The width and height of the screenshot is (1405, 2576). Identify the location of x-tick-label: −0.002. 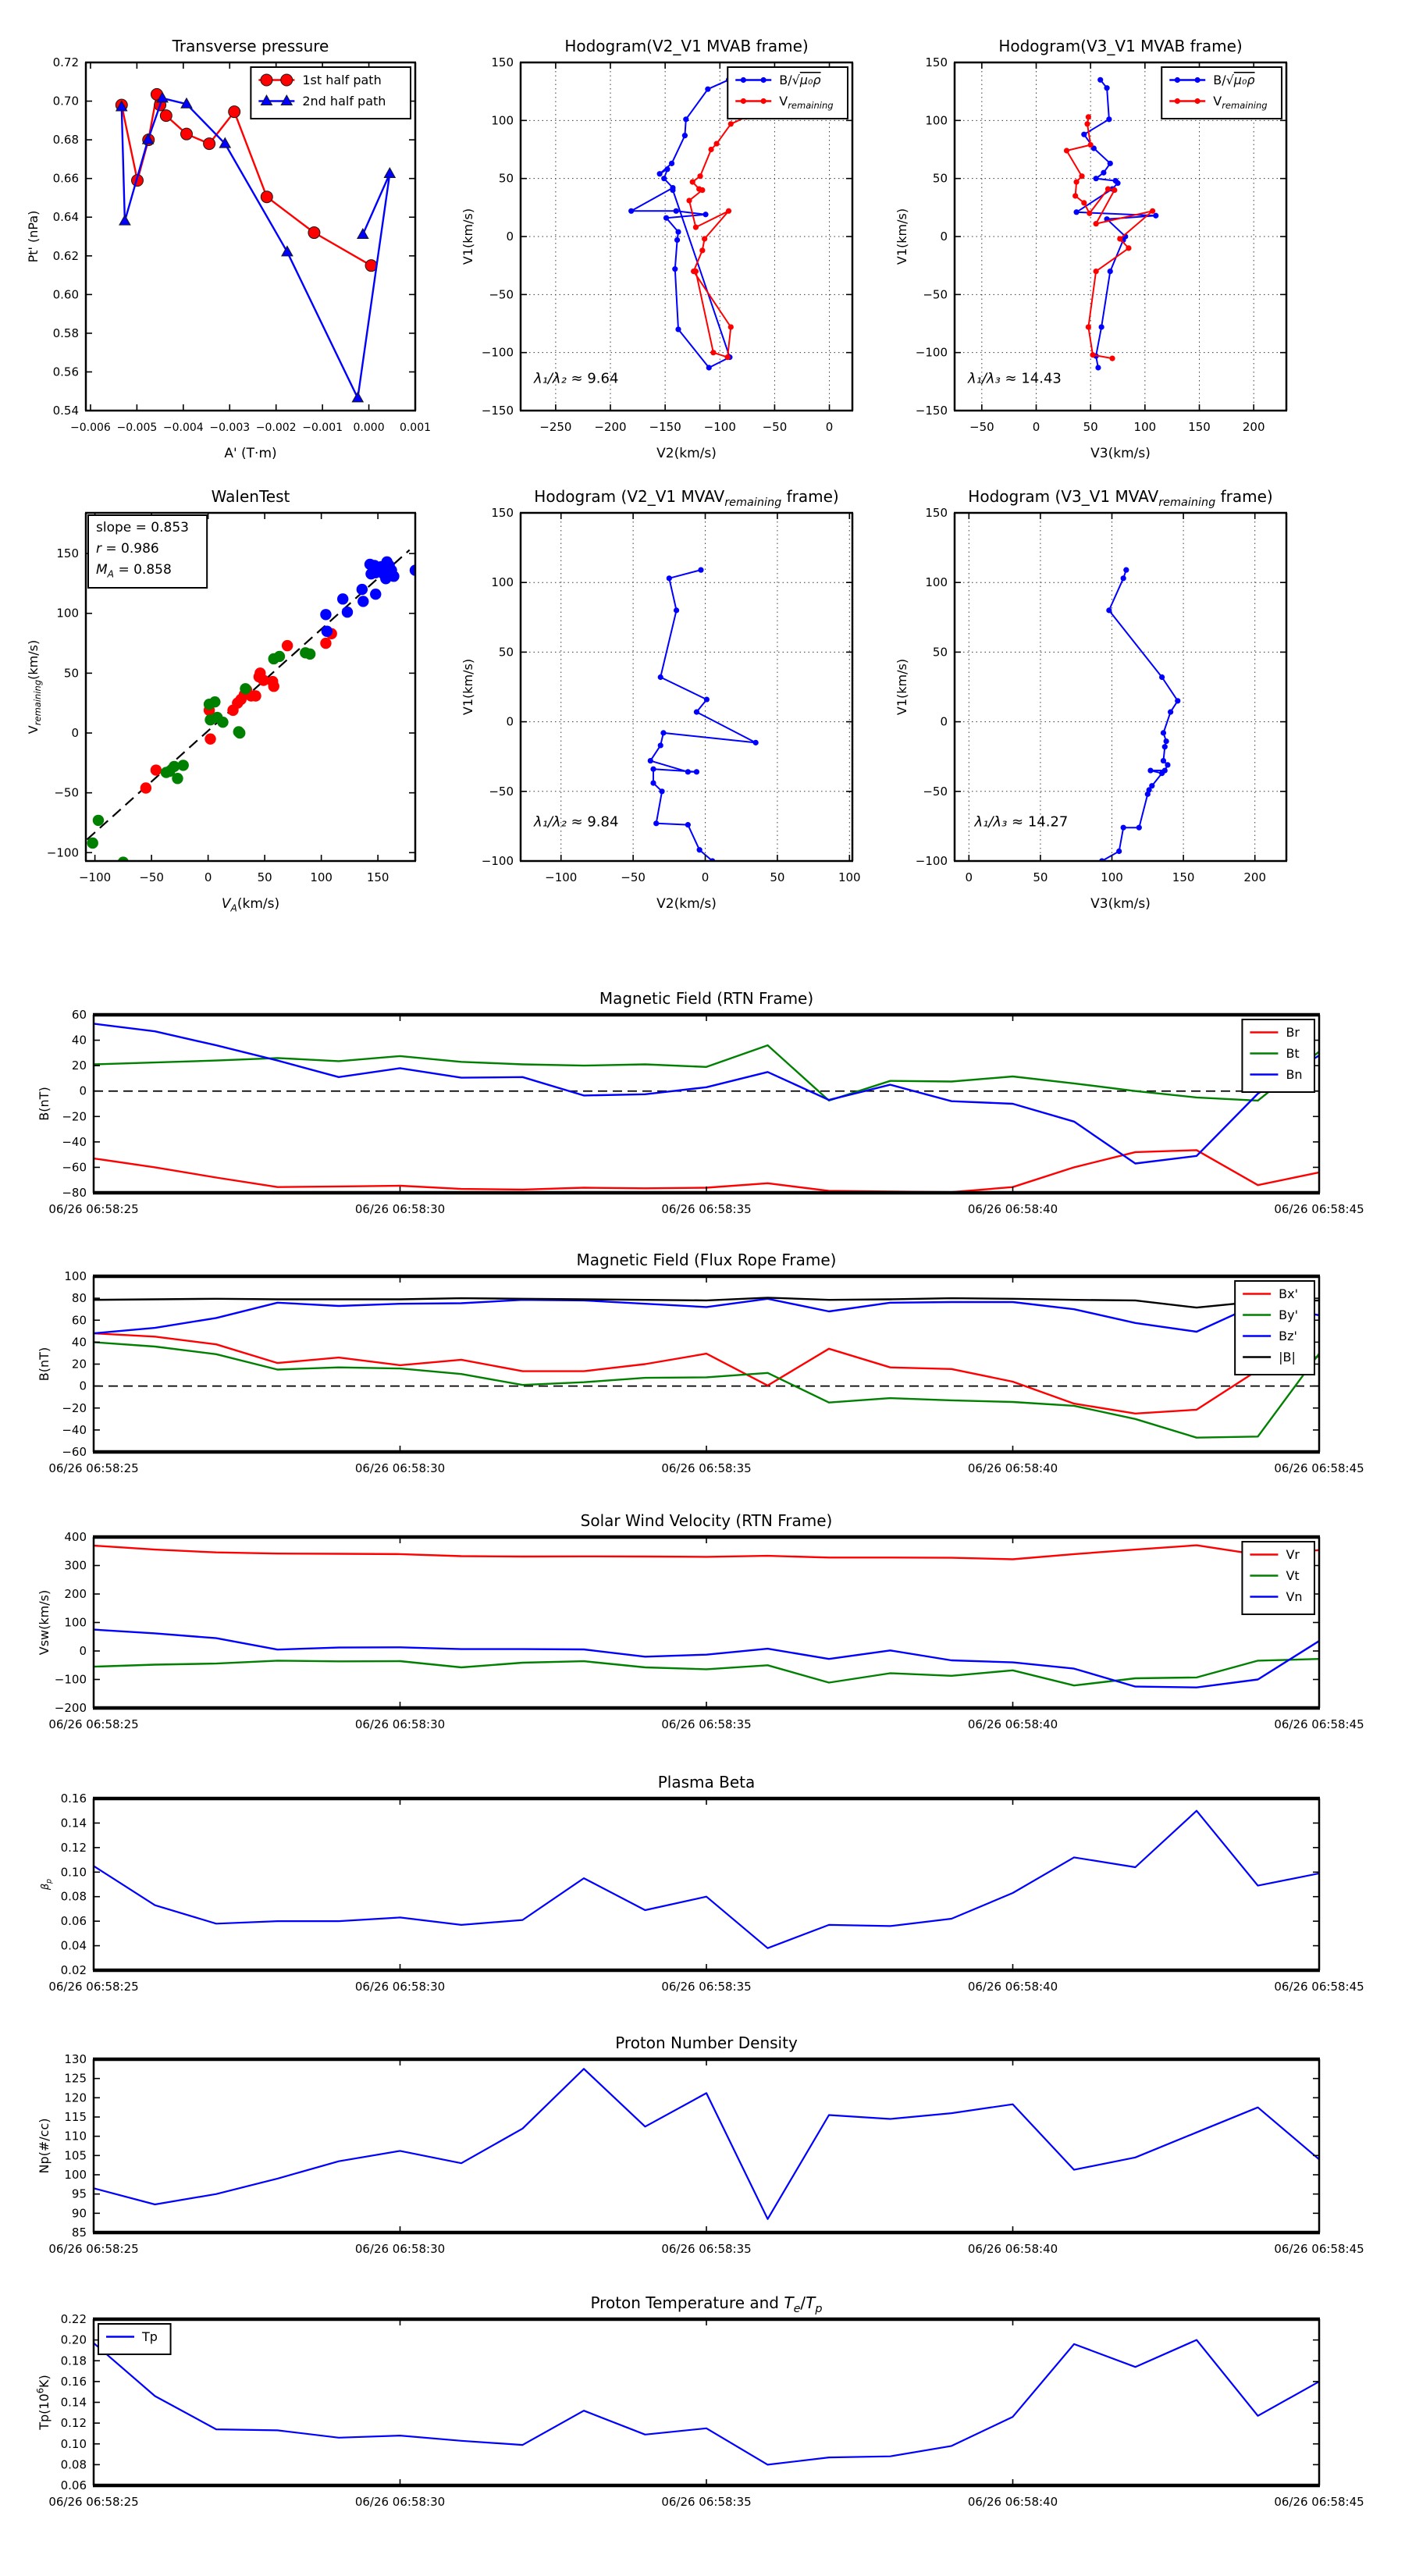
(276, 428).